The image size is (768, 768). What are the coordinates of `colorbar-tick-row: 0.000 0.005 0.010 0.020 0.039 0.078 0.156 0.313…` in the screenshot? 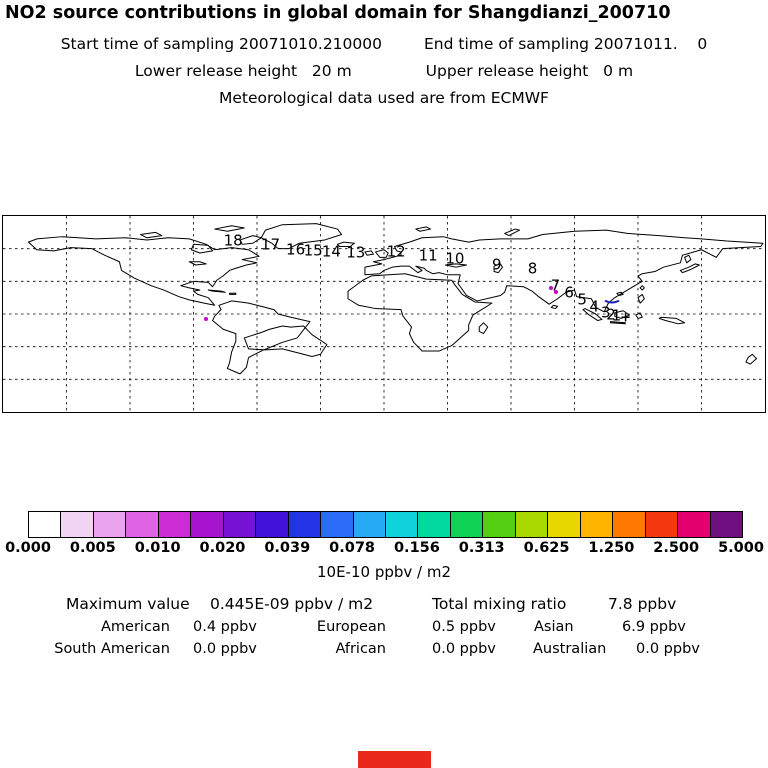 It's located at (384, 549).